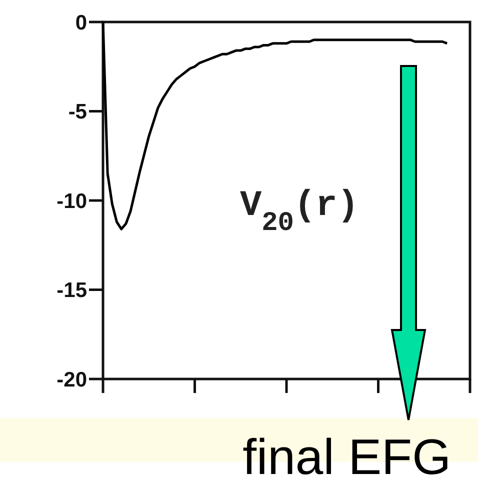 Image resolution: width=478 pixels, height=481 pixels. Describe the element at coordinates (81, 22) in the screenshot. I see `y-tick-label: 0` at that location.